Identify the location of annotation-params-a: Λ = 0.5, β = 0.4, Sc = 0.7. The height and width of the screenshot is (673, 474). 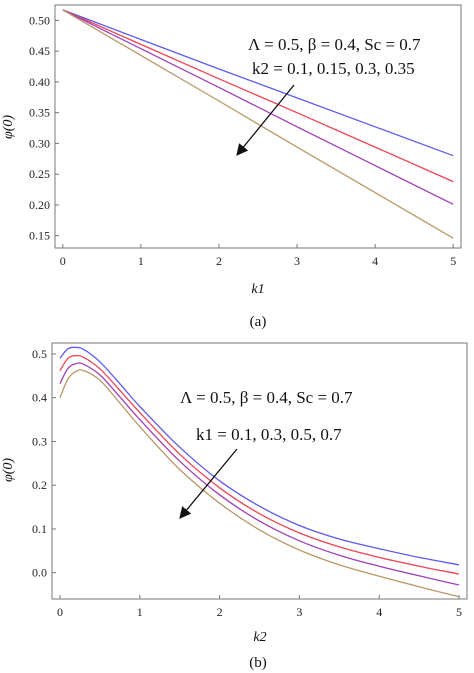
(334, 44).